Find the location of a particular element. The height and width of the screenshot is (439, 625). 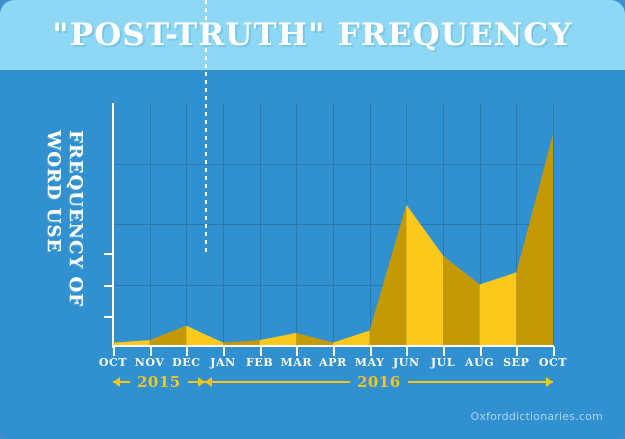

page-title: "POST-TRUTH" FREQUENCY is located at coordinates (312, 35).